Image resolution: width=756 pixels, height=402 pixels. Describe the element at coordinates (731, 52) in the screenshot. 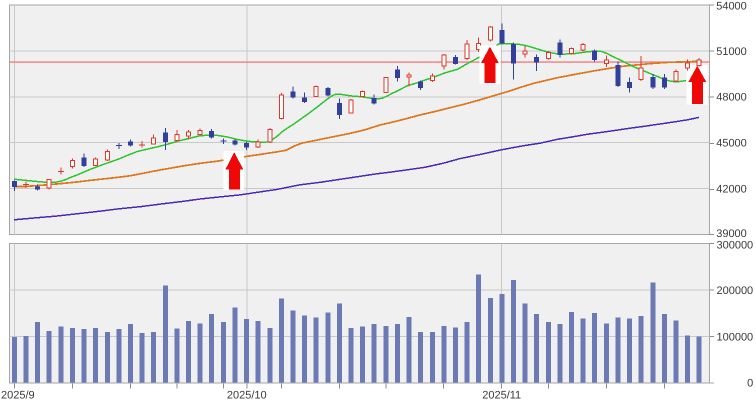

I see `svg-text: 51000` at that location.